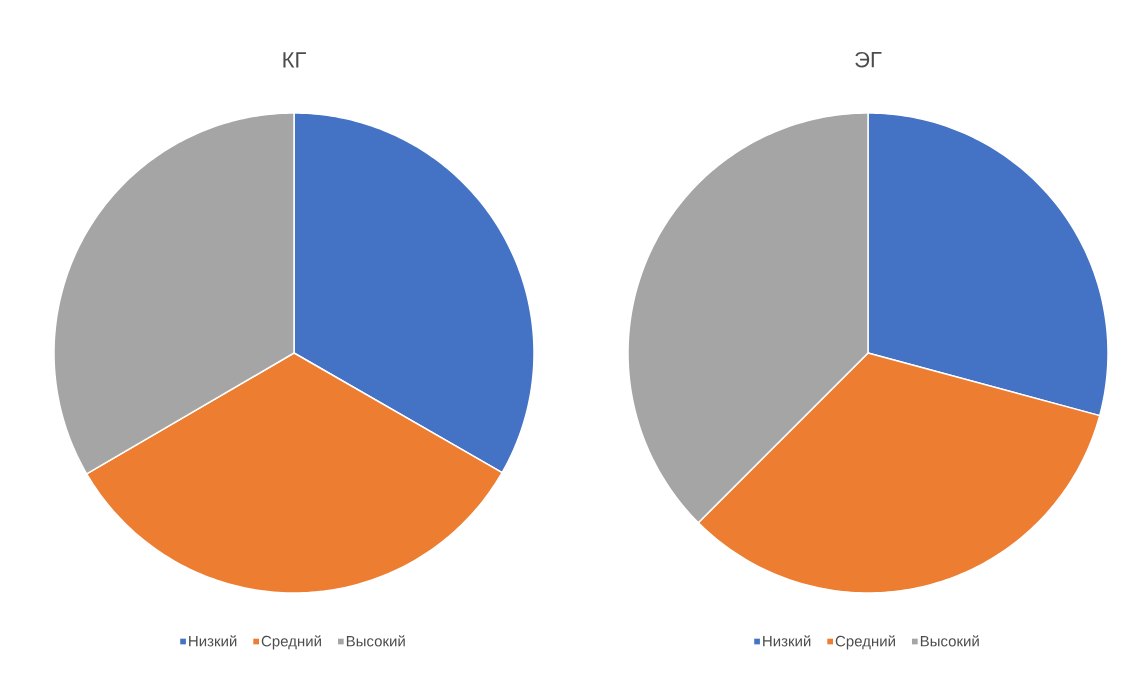  What do you see at coordinates (868, 59) in the screenshot?
I see `chart-title: ЭГ` at bounding box center [868, 59].